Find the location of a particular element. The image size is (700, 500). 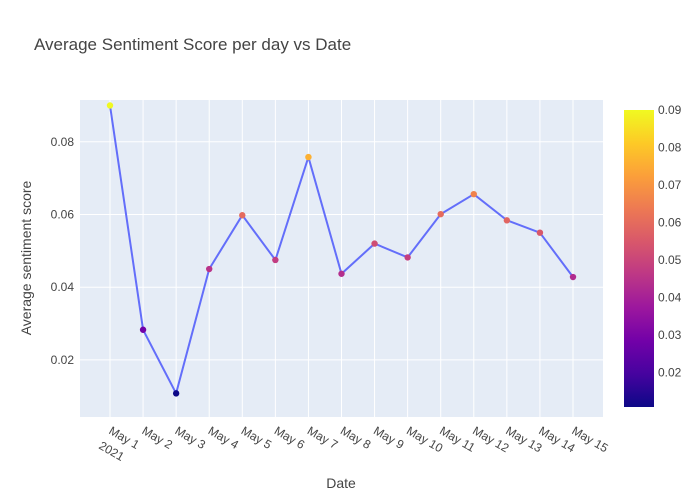

y-axis-ticks: 0.02 0.04 0.06 0.08 is located at coordinates (63, 251).